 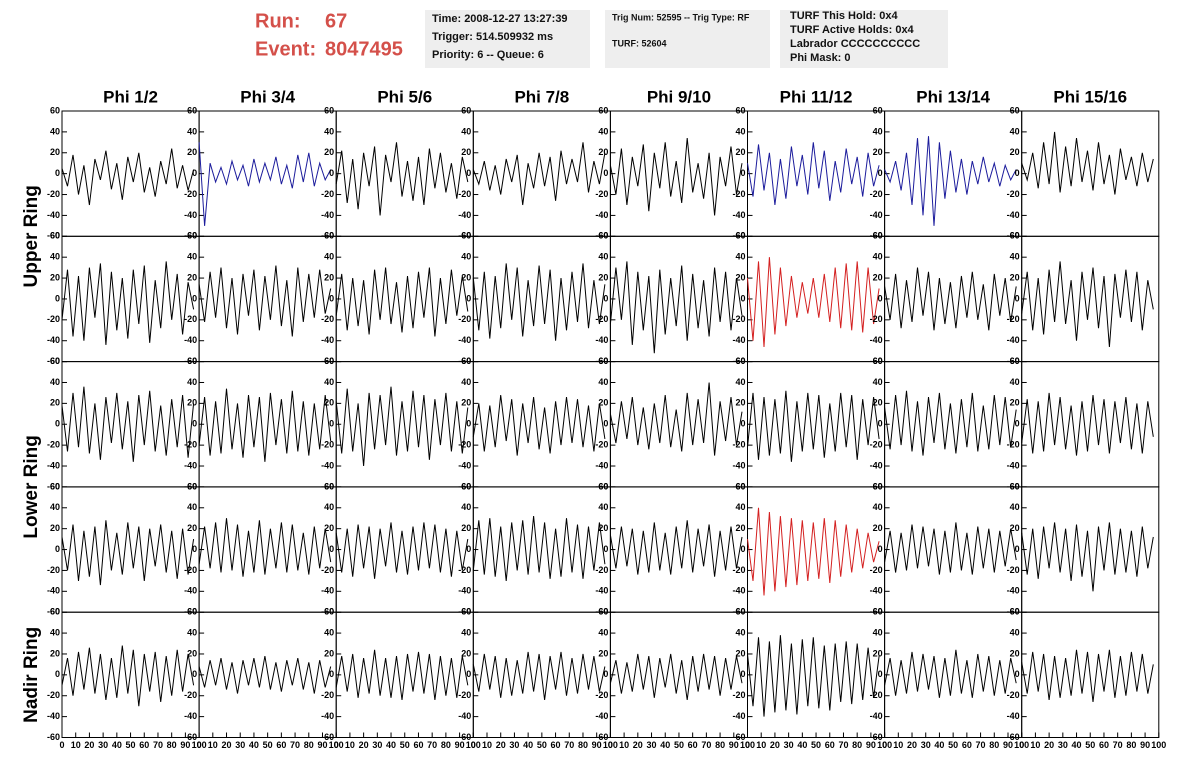 What do you see at coordinates (681, 17) in the screenshot?
I see `info-text: Trig Num: 52595 -- Trig Type: RF` at bounding box center [681, 17].